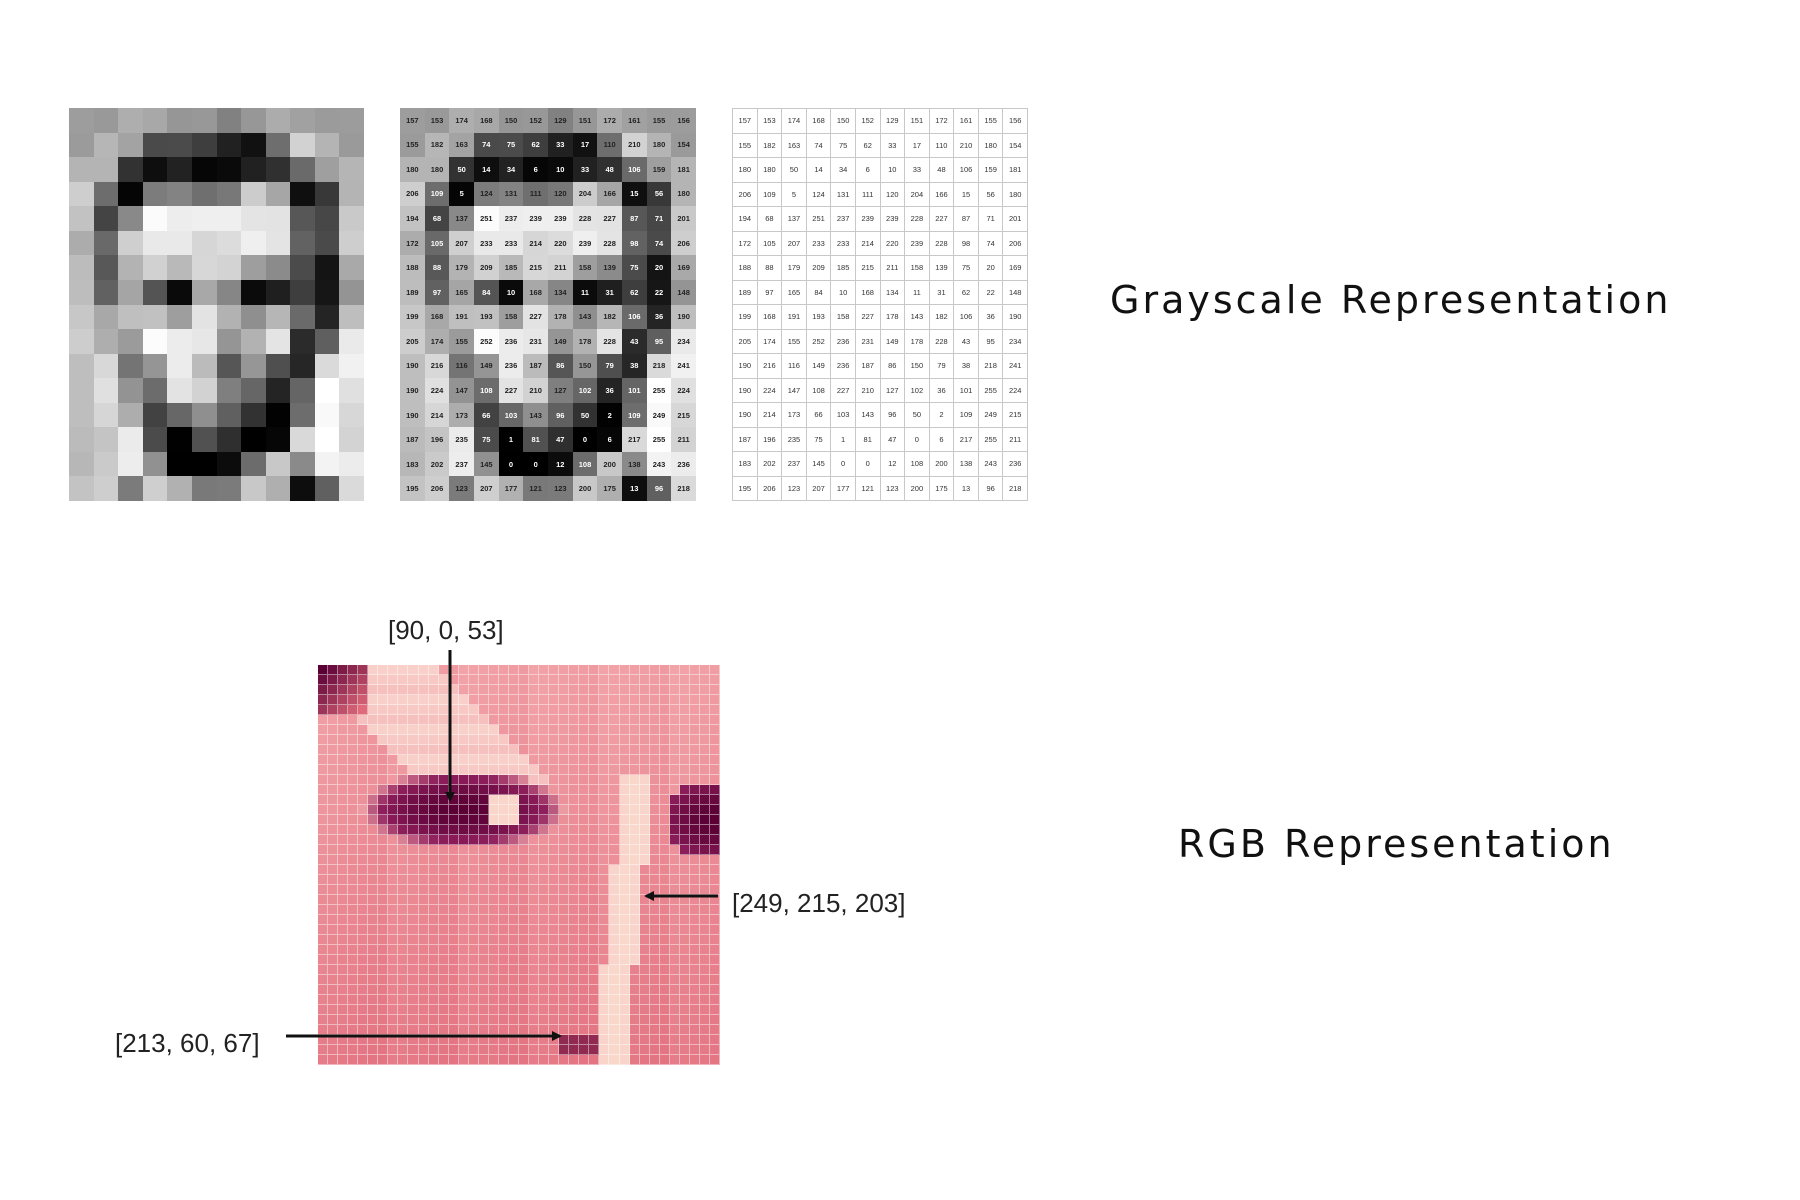 The height and width of the screenshot is (1200, 1800). I want to click on gray-value-cell: 11, so click(585, 292).